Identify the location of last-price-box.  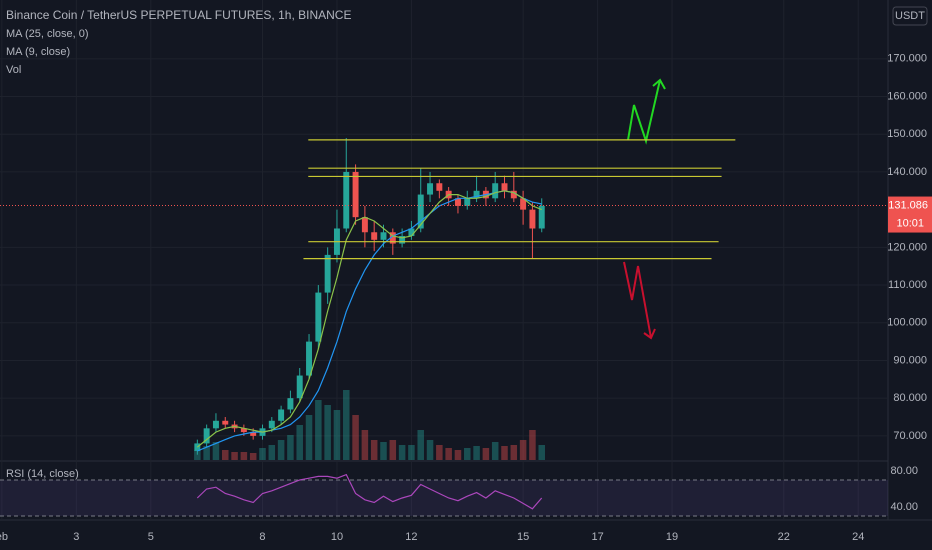
(910, 214).